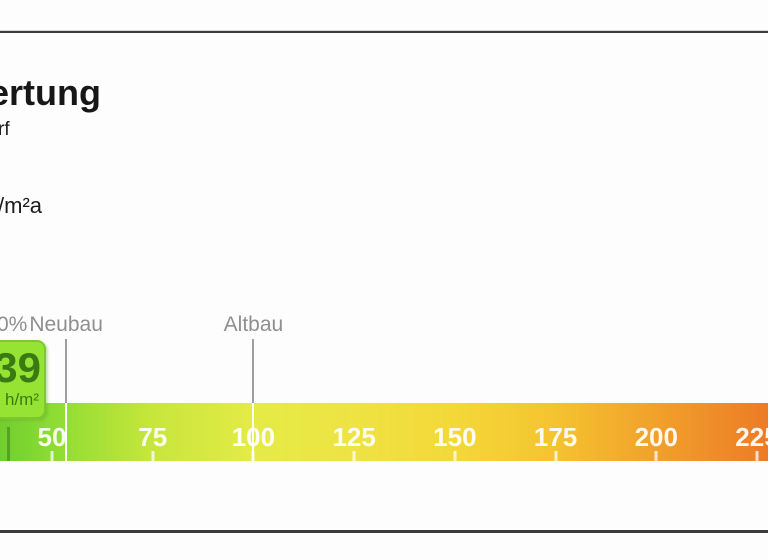 The width and height of the screenshot is (768, 560). Describe the element at coordinates (555, 437) in the screenshot. I see `scale-tick-label-175: 175` at that location.